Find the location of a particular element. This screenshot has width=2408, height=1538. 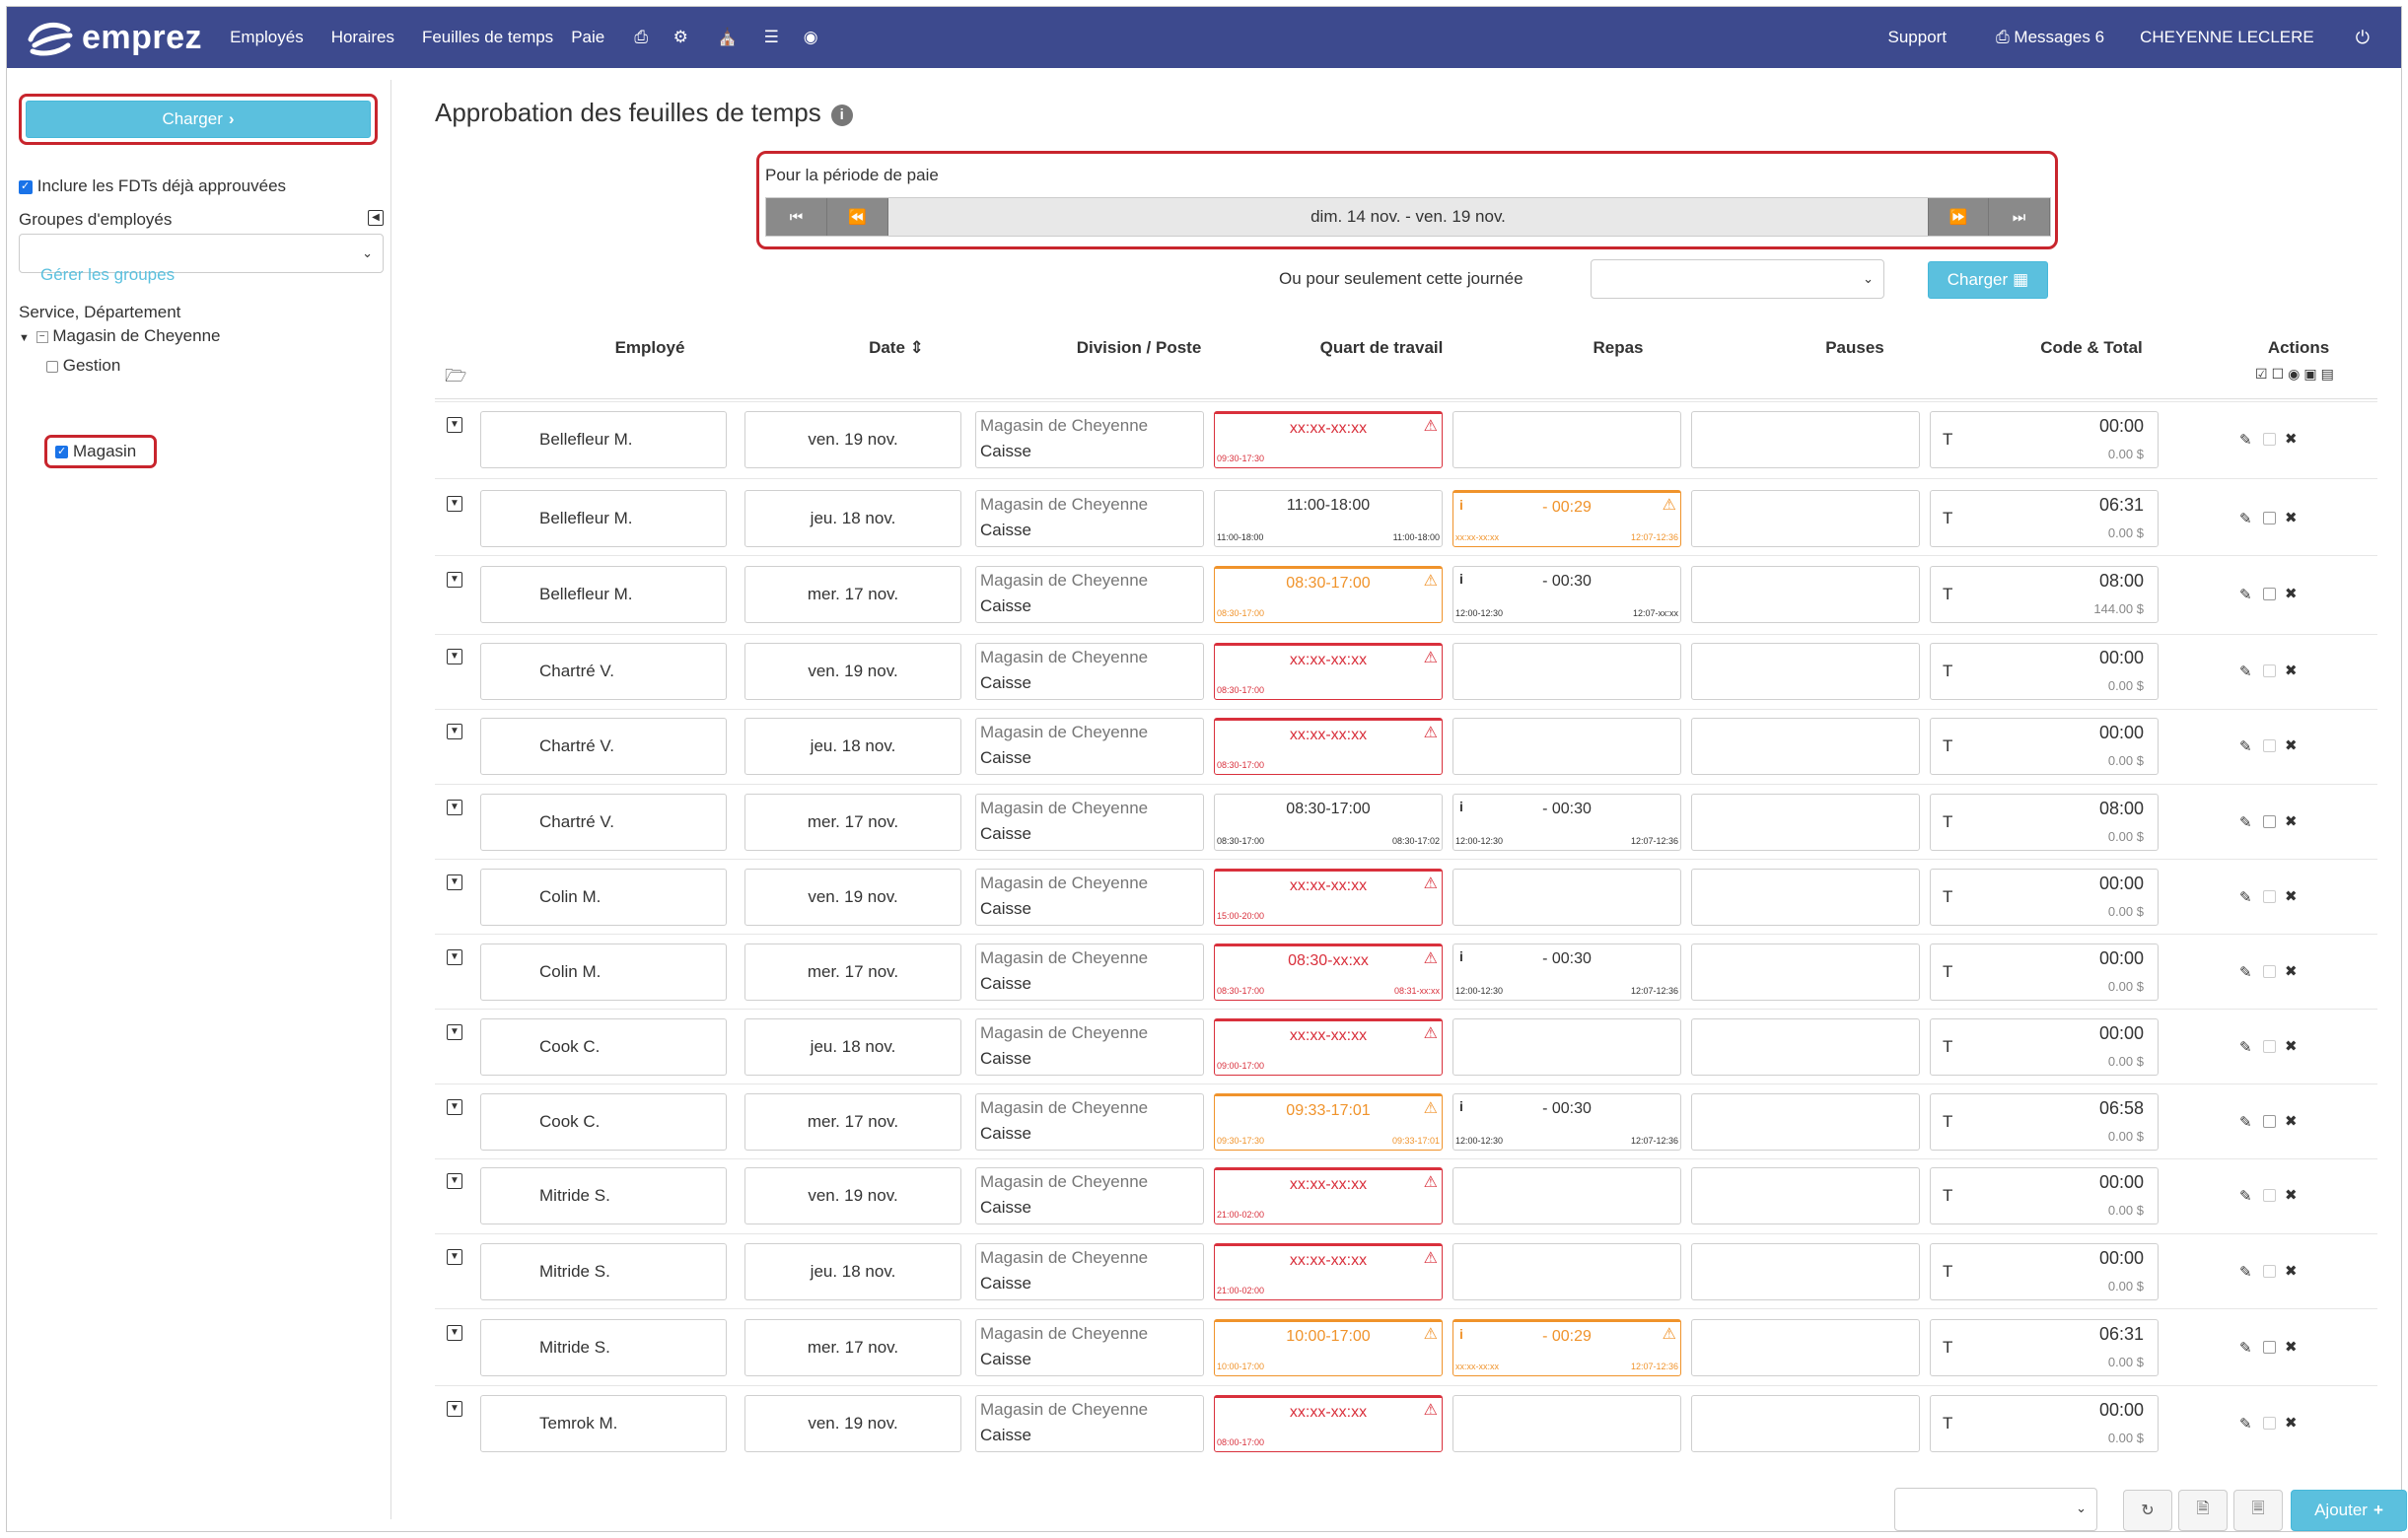

shift-cell: xx:xx-xx:xx 08:00-17:00 ⚠ is located at coordinates (1328, 1424).